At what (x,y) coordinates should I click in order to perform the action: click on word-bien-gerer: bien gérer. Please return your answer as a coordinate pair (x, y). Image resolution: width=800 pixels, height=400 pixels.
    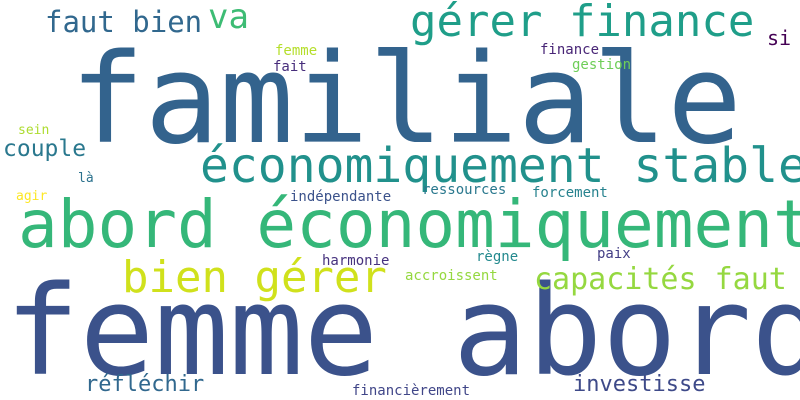
    Looking at the image, I should click on (254, 277).